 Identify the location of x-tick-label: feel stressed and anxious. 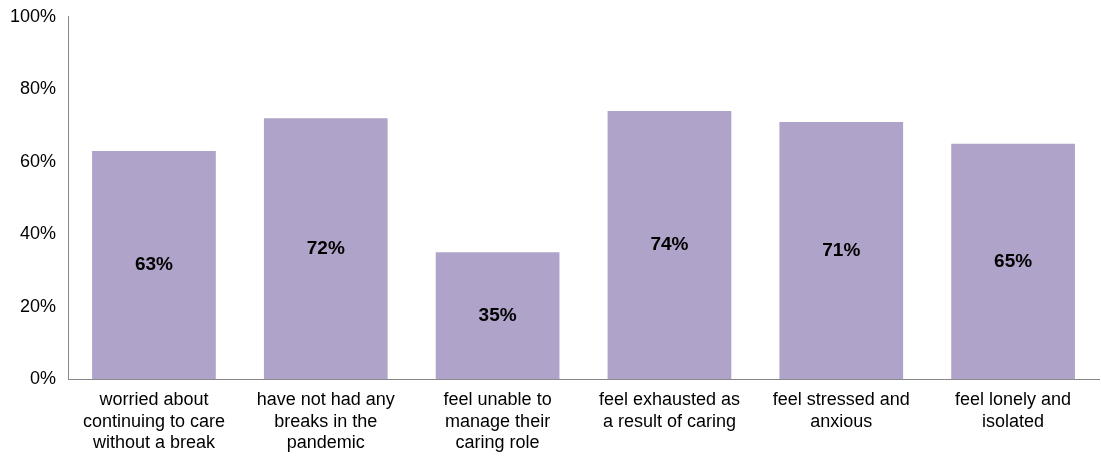
(841, 409).